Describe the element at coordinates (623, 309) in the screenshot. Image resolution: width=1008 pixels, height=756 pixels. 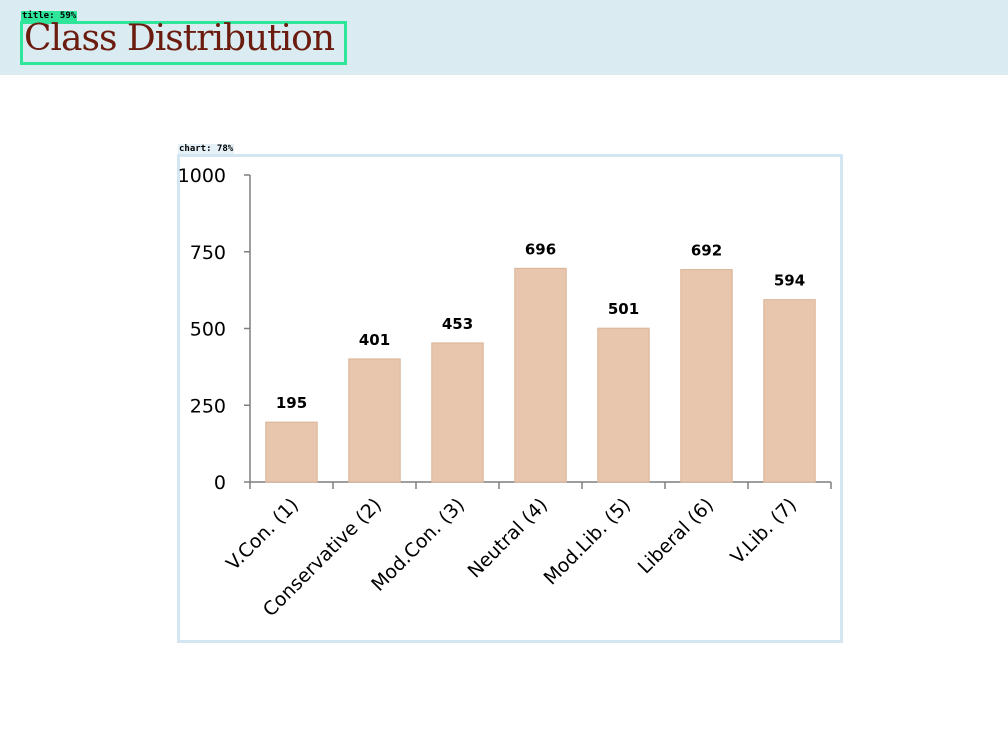
I see `data-label: 501` at that location.